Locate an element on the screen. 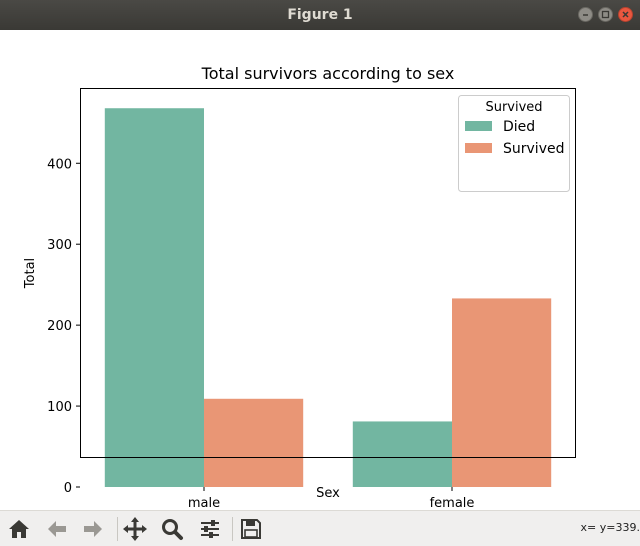 The width and height of the screenshot is (640, 546). back-button is located at coordinates (57, 529).